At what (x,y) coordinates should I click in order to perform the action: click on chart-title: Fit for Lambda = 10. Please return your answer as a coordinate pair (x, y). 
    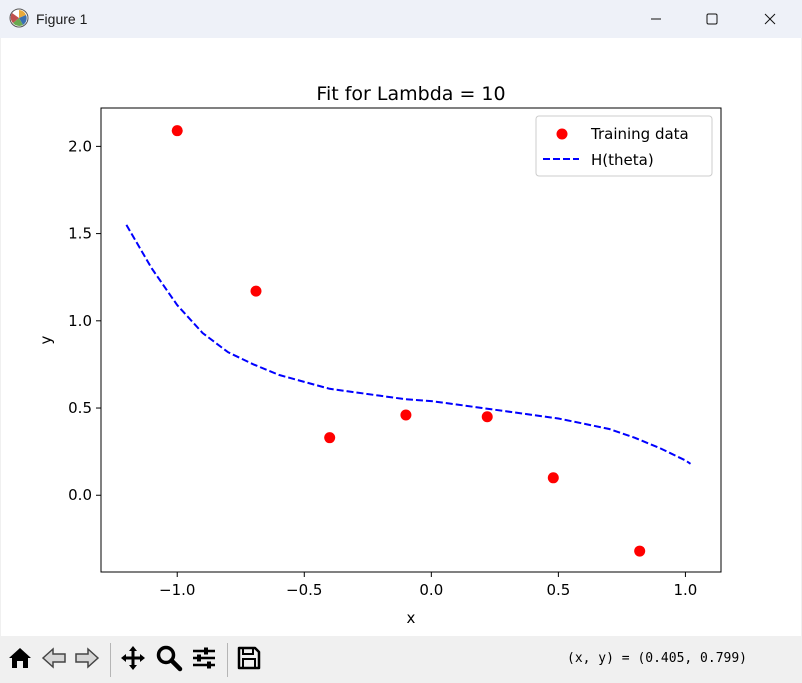
    Looking at the image, I should click on (410, 94).